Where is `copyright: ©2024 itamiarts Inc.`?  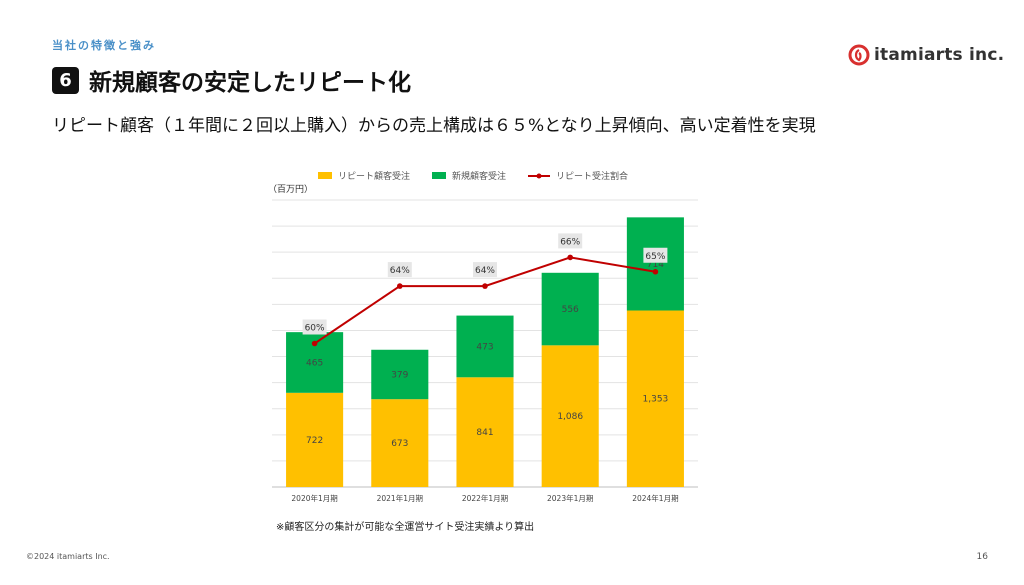
copyright: ©2024 itamiarts Inc. is located at coordinates (68, 556).